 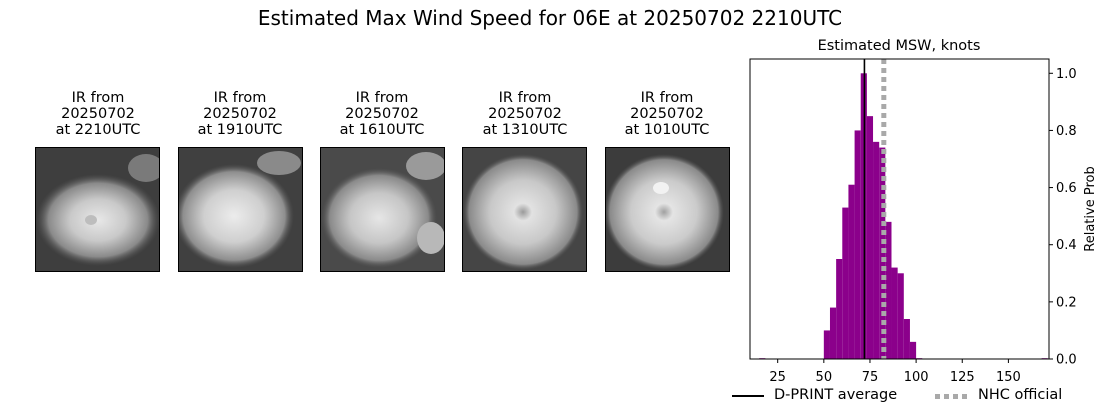 I want to click on y-tick-label: 1.0, so click(x=1066, y=74).